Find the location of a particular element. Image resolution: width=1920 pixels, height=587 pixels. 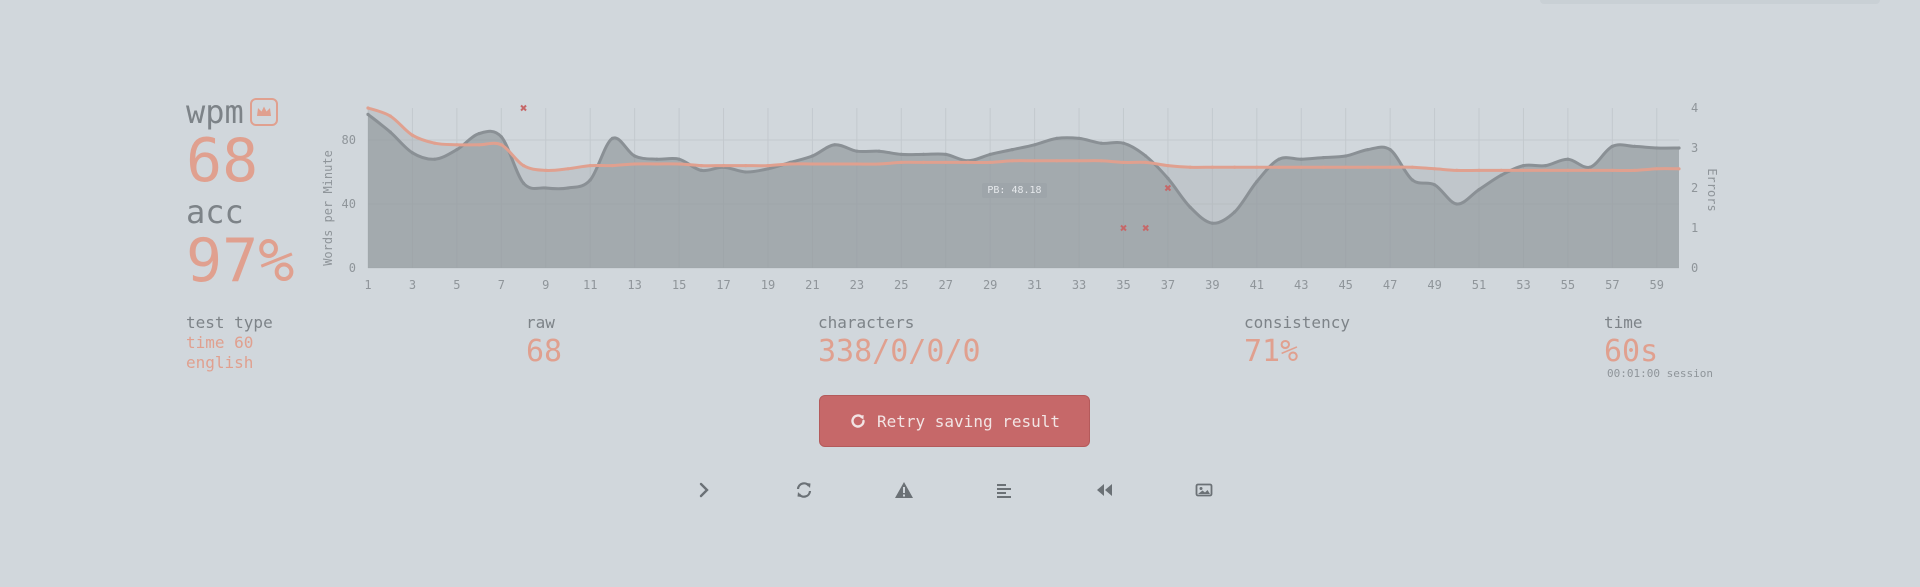

x-tick-label: 31 is located at coordinates (1034, 285).